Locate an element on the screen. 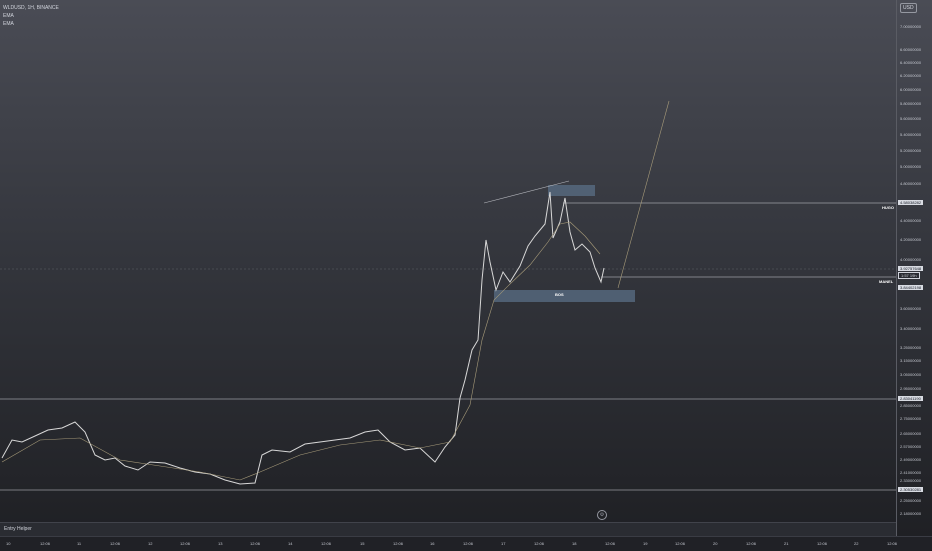 This screenshot has width=932, height=551. price-tag-mid: 2.83041190 is located at coordinates (910, 398).